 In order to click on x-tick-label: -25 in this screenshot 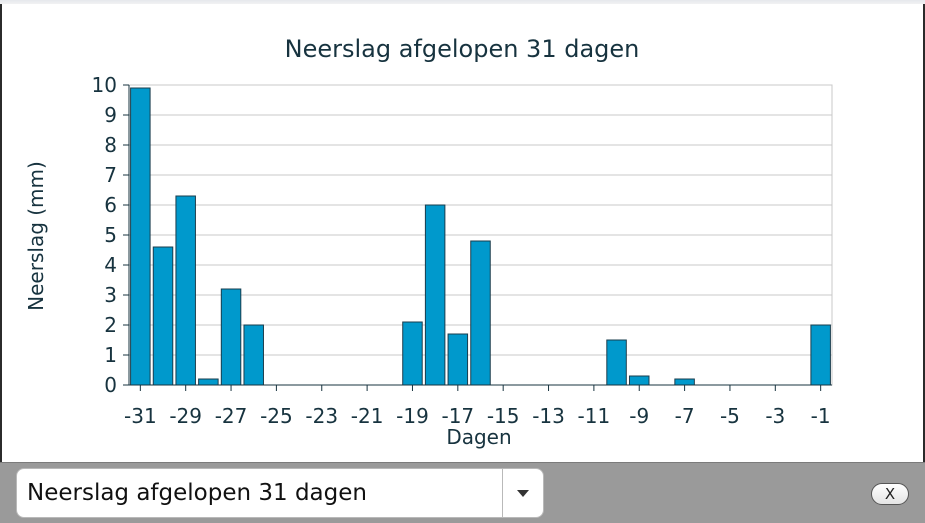, I will do `click(276, 416)`.